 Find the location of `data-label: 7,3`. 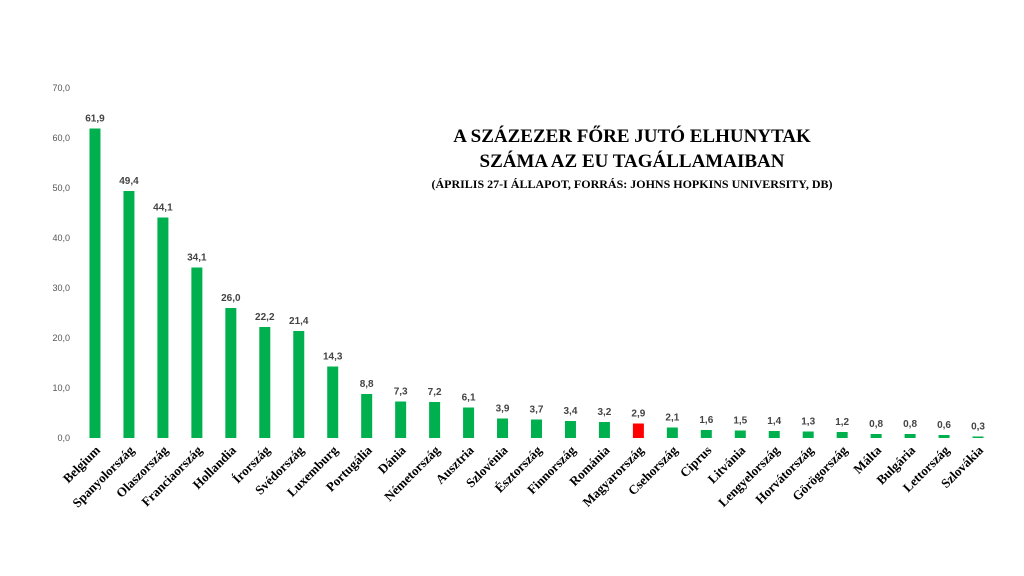

data-label: 7,3 is located at coordinates (401, 392).